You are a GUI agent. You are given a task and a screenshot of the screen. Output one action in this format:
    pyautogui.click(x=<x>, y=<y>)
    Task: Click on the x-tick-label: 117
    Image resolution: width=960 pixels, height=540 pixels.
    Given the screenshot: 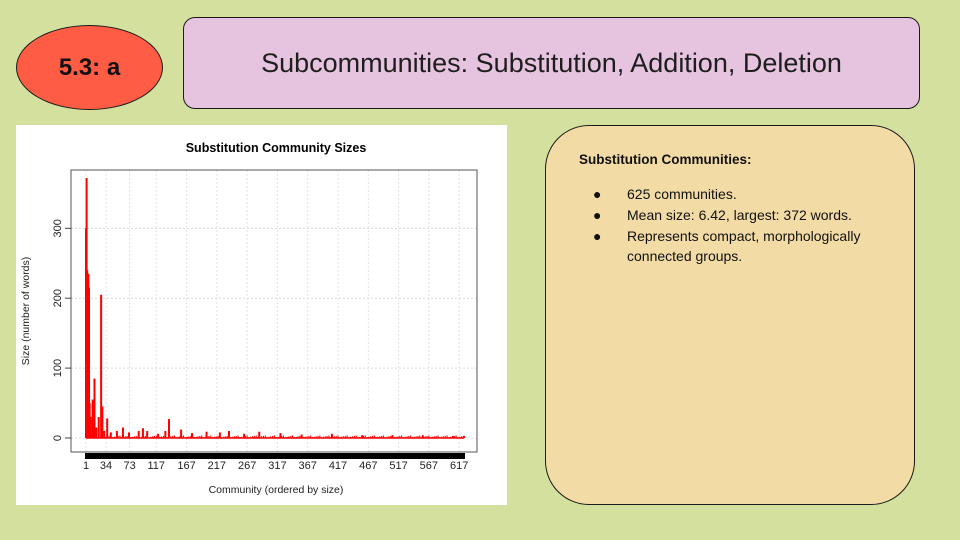 What is the action you would take?
    pyautogui.click(x=156, y=466)
    